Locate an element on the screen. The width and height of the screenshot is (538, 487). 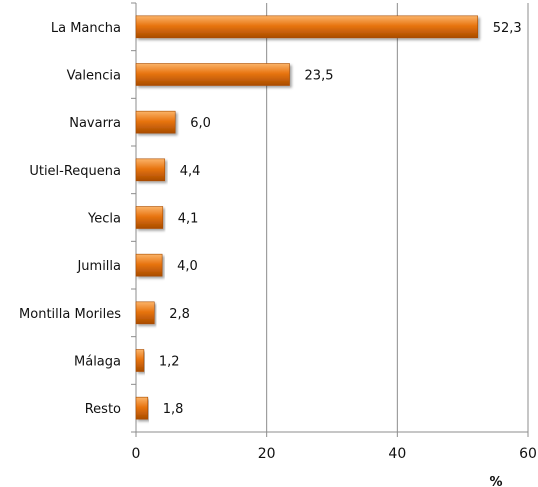
value-label: 6,0 is located at coordinates (200, 123).